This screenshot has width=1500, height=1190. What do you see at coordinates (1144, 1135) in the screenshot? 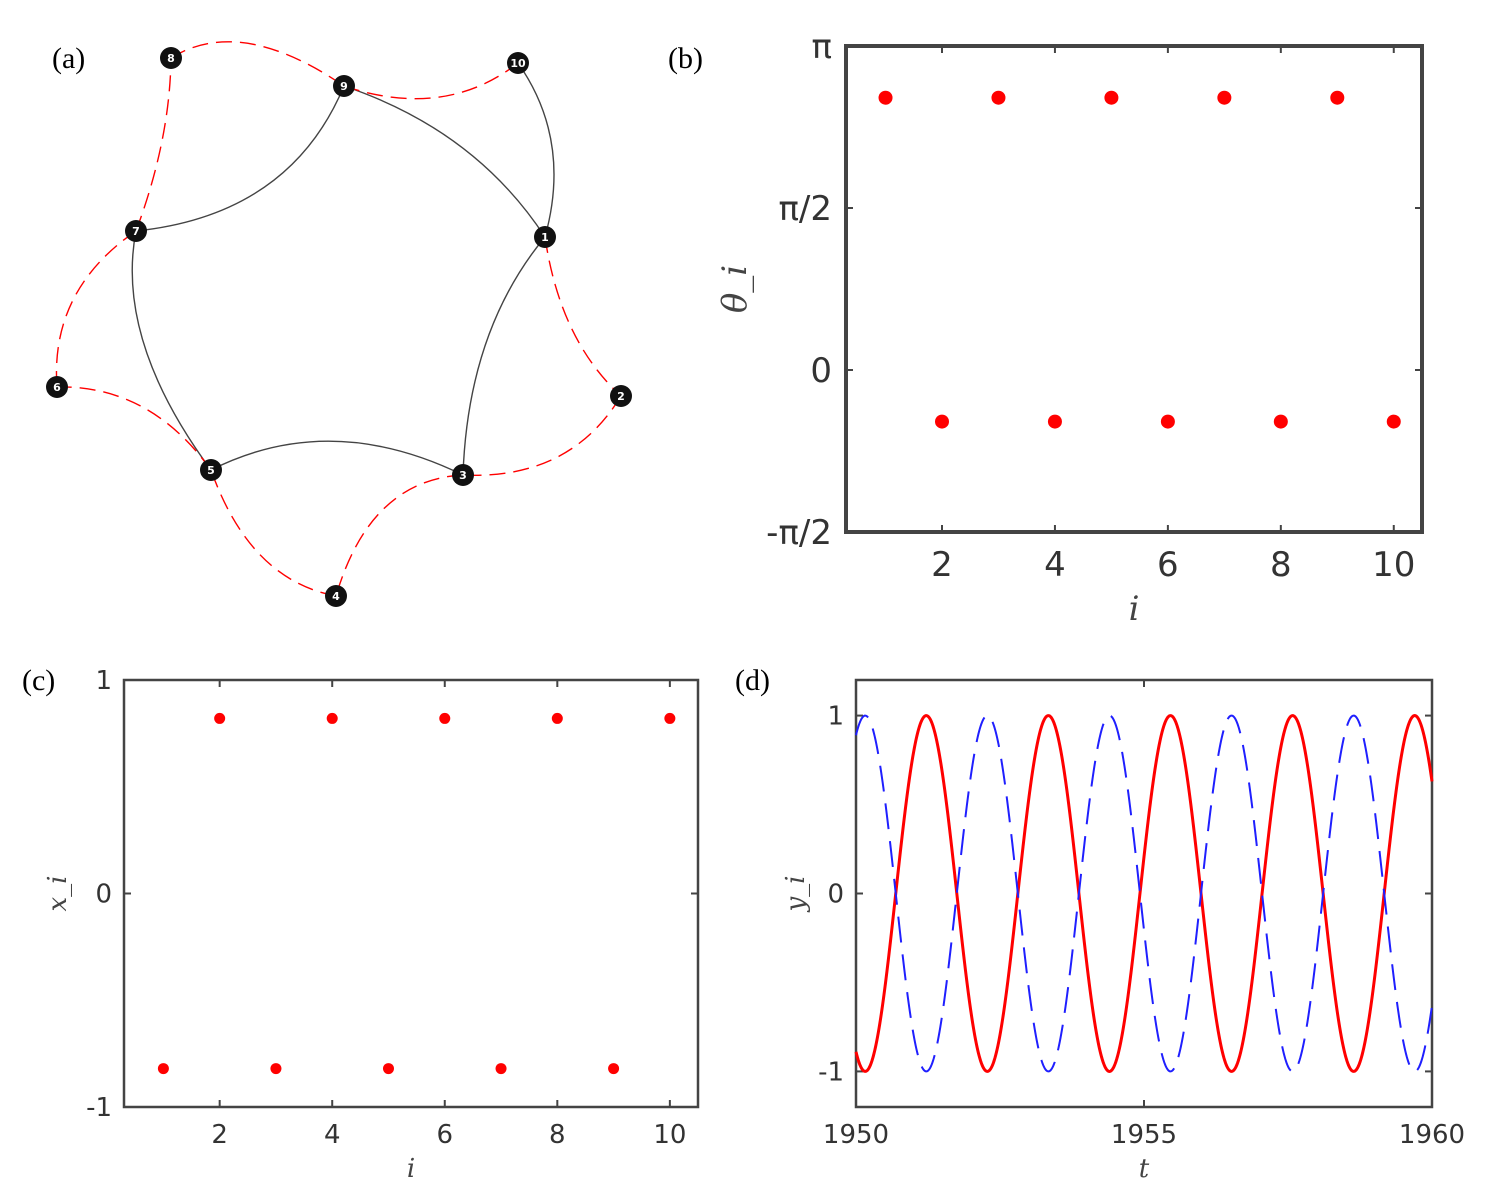
I see `x-tick-label: 1955` at bounding box center [1144, 1135].